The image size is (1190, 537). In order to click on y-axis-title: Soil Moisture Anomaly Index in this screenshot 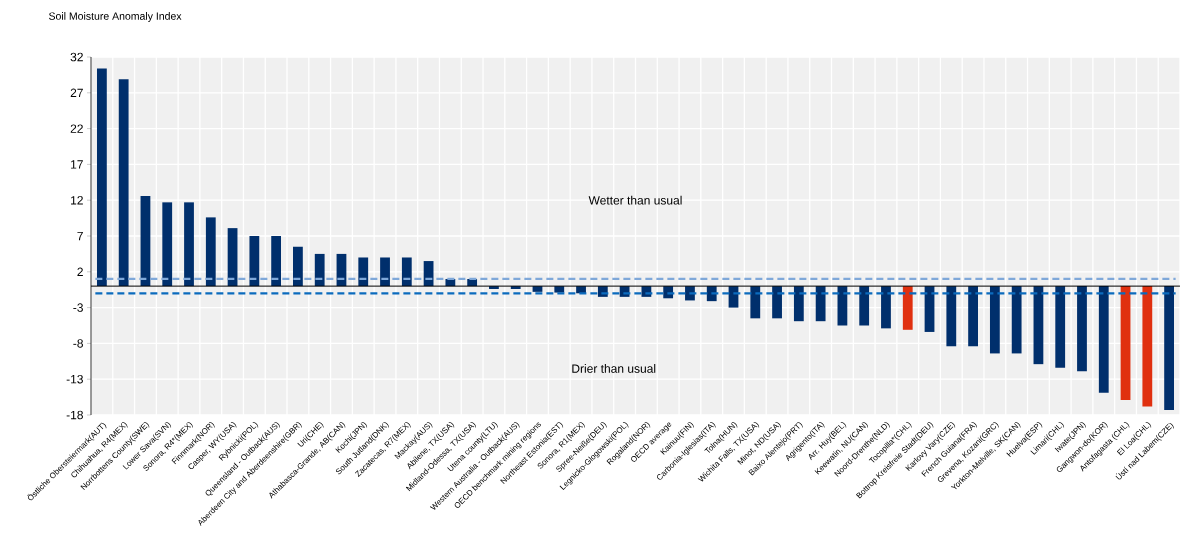, I will do `click(115, 17)`.